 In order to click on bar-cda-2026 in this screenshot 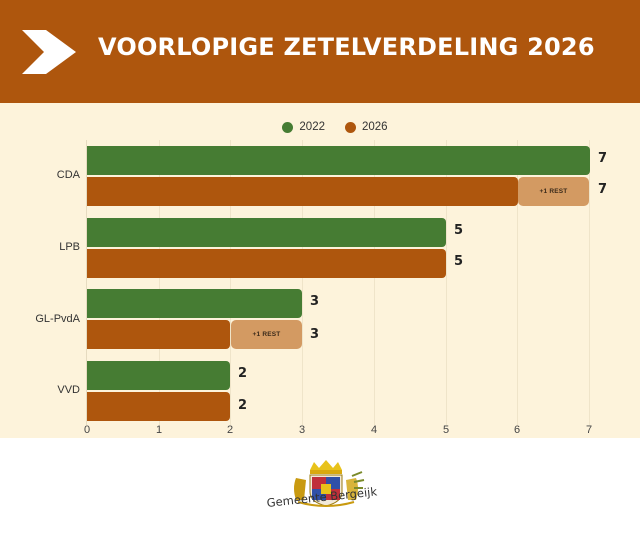, I will do `click(302, 191)`.